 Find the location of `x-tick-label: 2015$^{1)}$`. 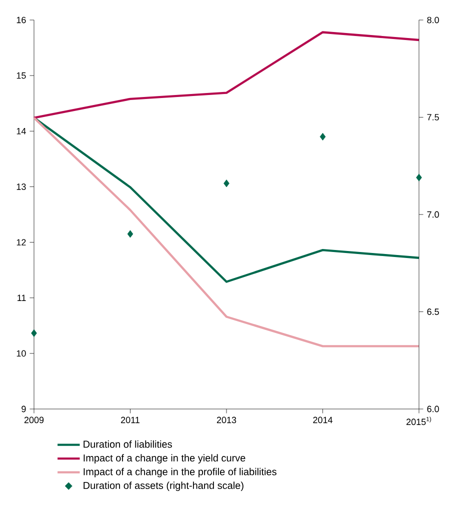

x-tick-label: 2015$^{1)}$ is located at coordinates (419, 421).